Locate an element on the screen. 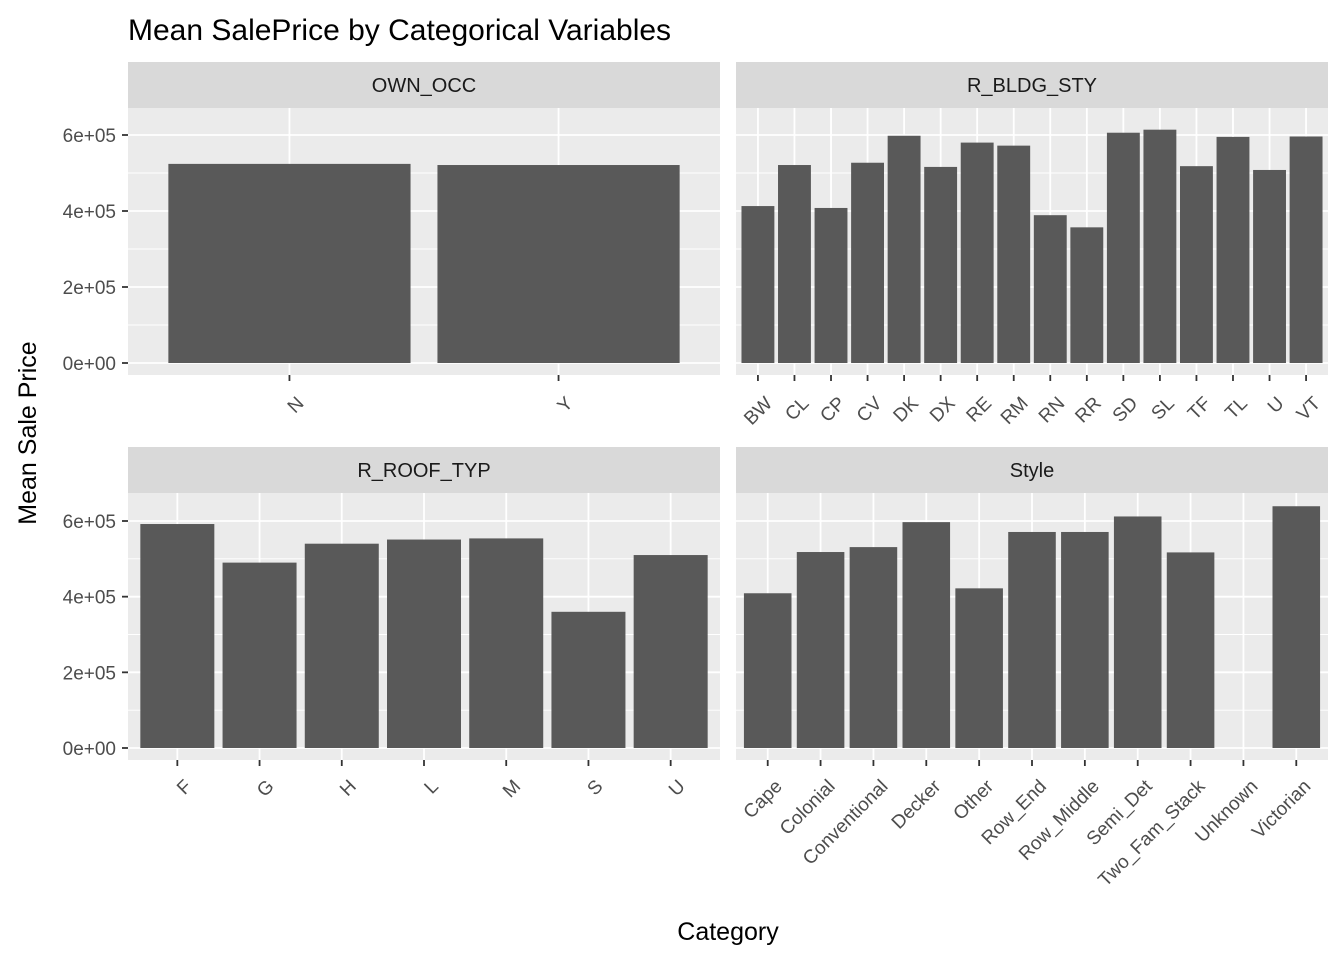 The height and width of the screenshot is (965, 1344). facet-strip-label: R_ROOF_TYP is located at coordinates (423, 471).